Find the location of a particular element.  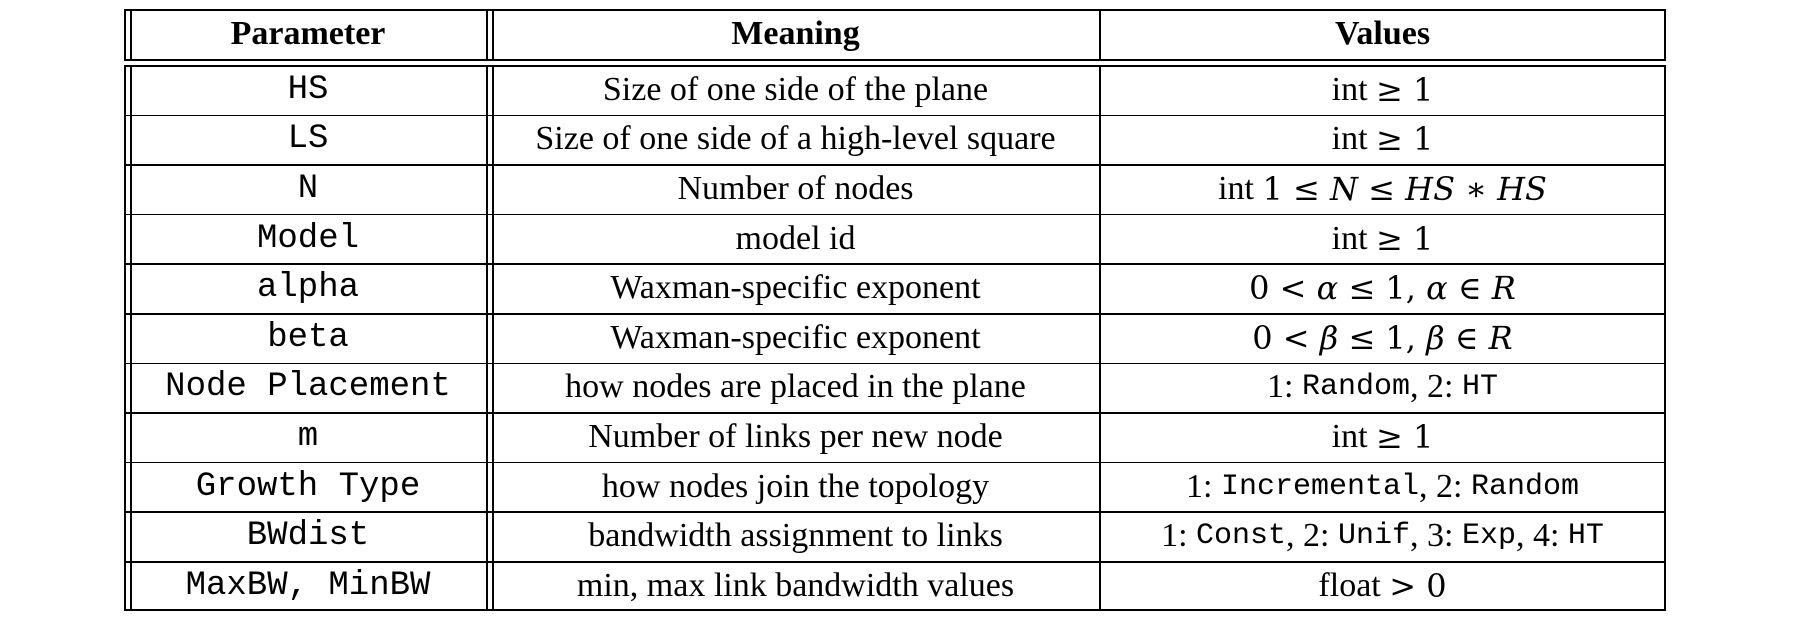

header-values: Values is located at coordinates (1382, 33).